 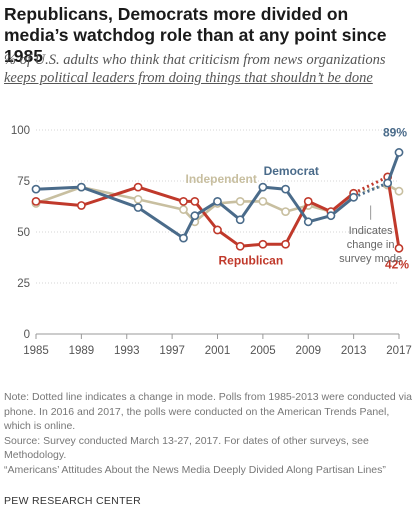 I want to click on mode-change-annotation: Indicates change in survey mode, so click(x=370, y=245).